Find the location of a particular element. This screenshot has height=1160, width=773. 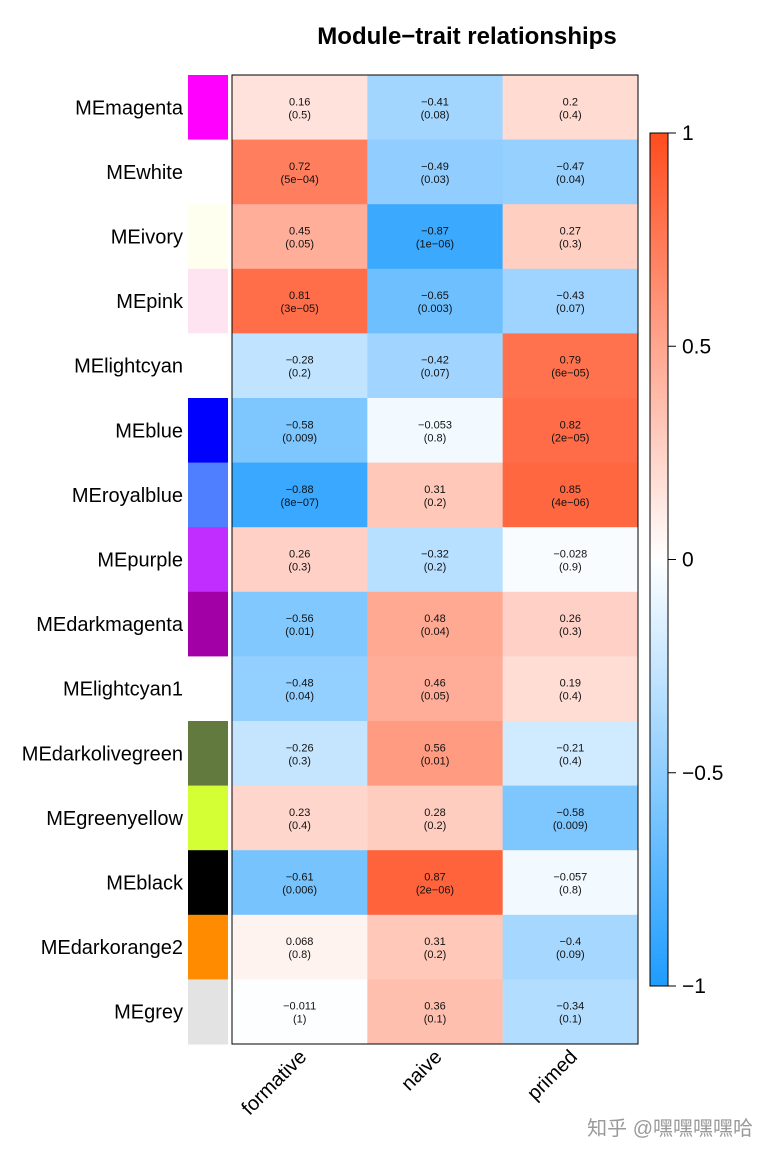

cell-correlation: −0.34 is located at coordinates (570, 1007).